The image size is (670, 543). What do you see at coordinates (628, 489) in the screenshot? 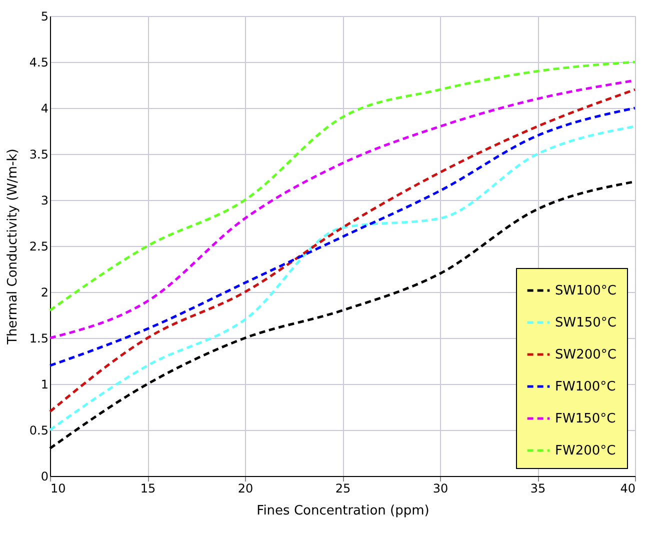
I see `x-tick-label: 40` at bounding box center [628, 489].